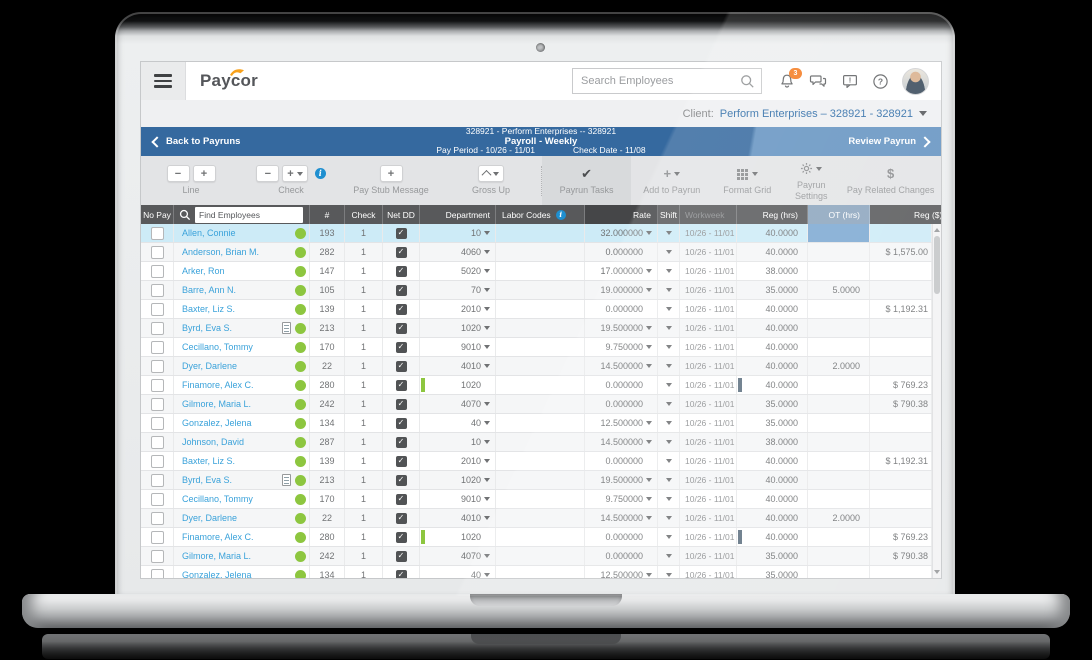 This screenshot has height=660, width=1092. Describe the element at coordinates (217, 423) in the screenshot. I see `employee-name-link: Gonzalez, Jelena` at that location.